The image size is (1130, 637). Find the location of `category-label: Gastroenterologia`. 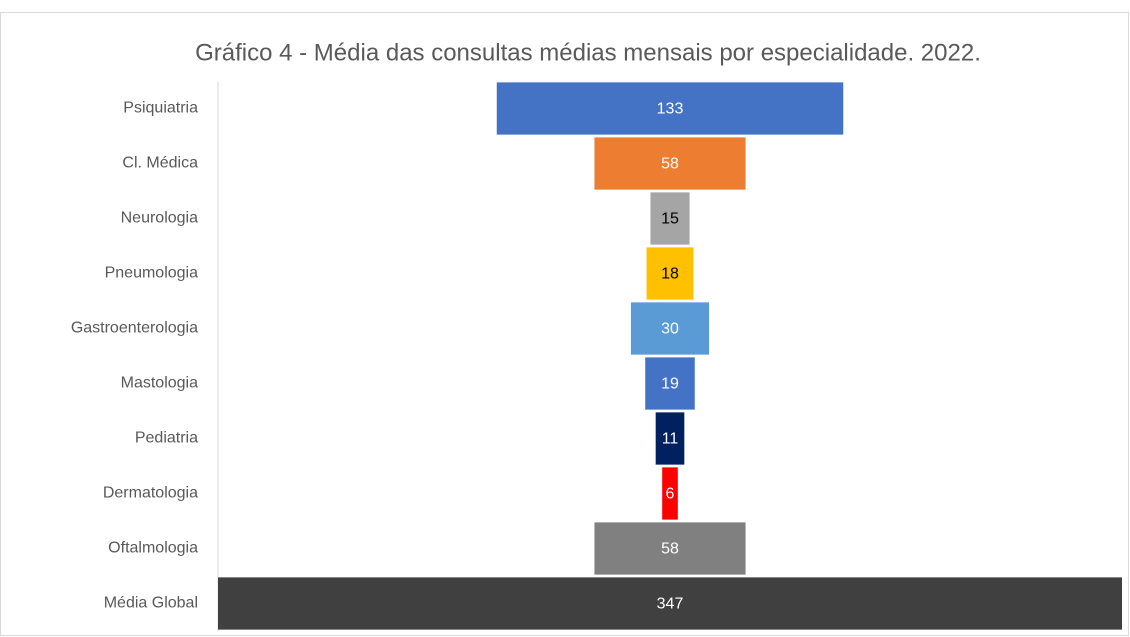

category-label: Gastroenterologia is located at coordinates (134, 328).